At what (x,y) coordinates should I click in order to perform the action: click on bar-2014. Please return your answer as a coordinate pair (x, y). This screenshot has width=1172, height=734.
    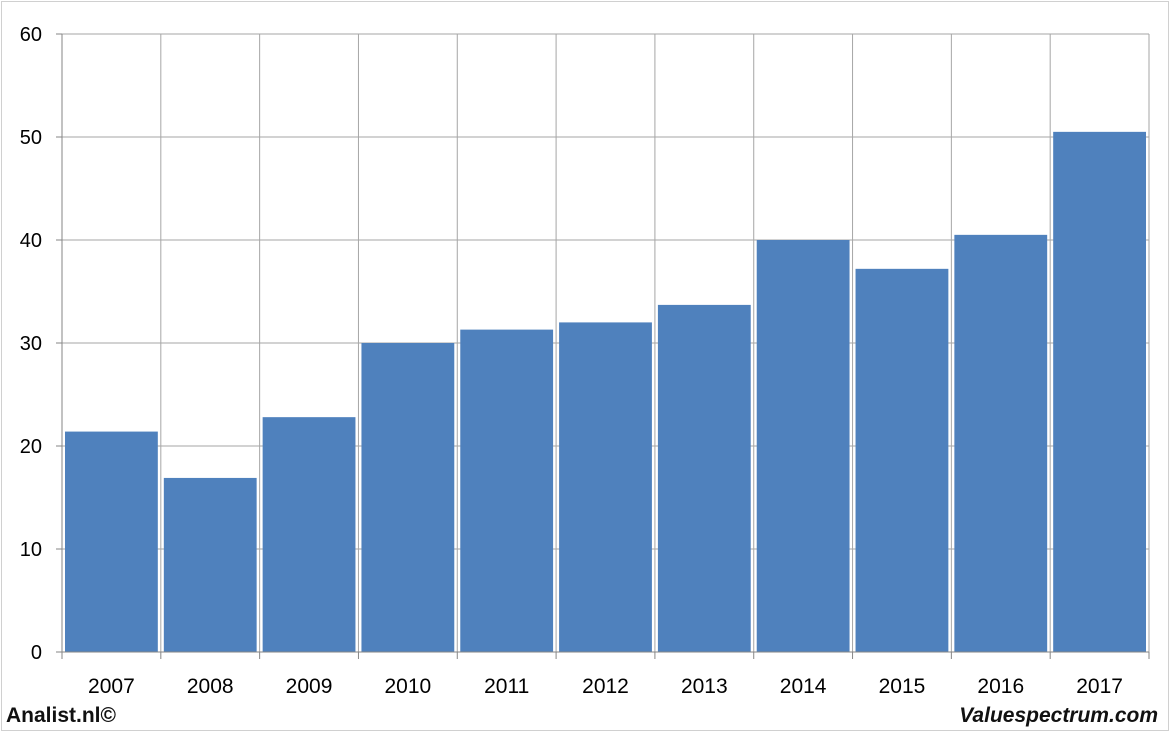
    Looking at the image, I should click on (803, 446).